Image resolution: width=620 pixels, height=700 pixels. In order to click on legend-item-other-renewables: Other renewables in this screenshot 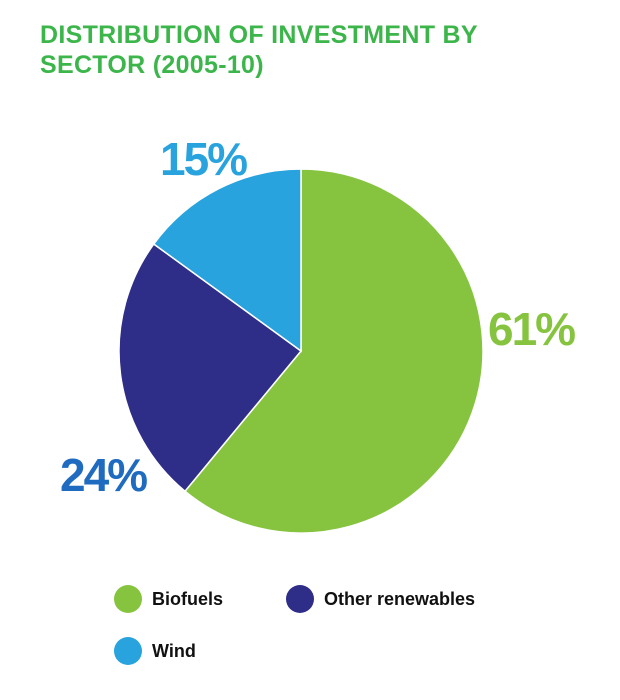, I will do `click(380, 599)`.